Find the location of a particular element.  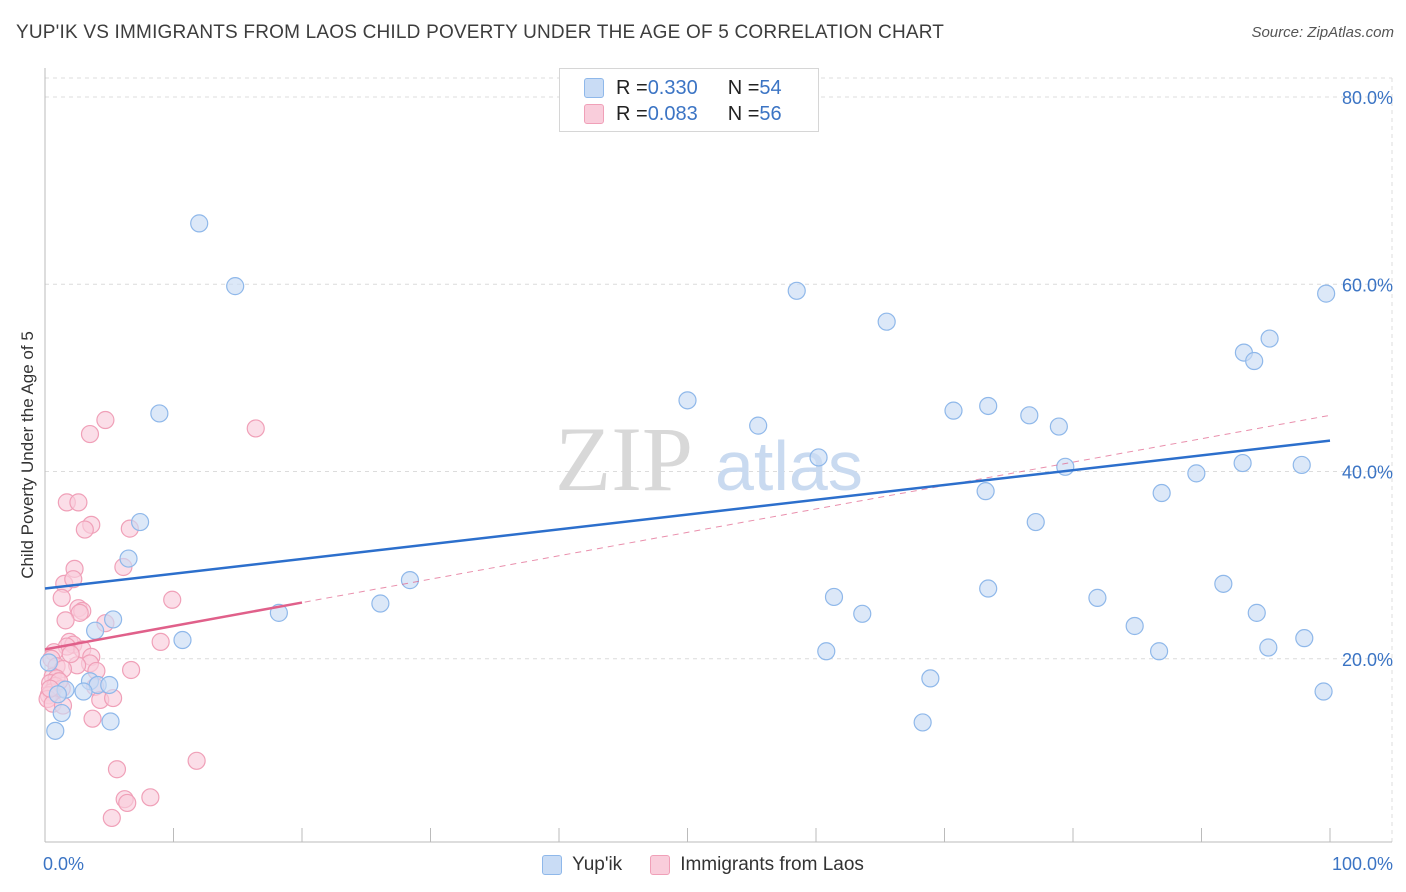

trendline-laos is located at coordinates (173, 626).